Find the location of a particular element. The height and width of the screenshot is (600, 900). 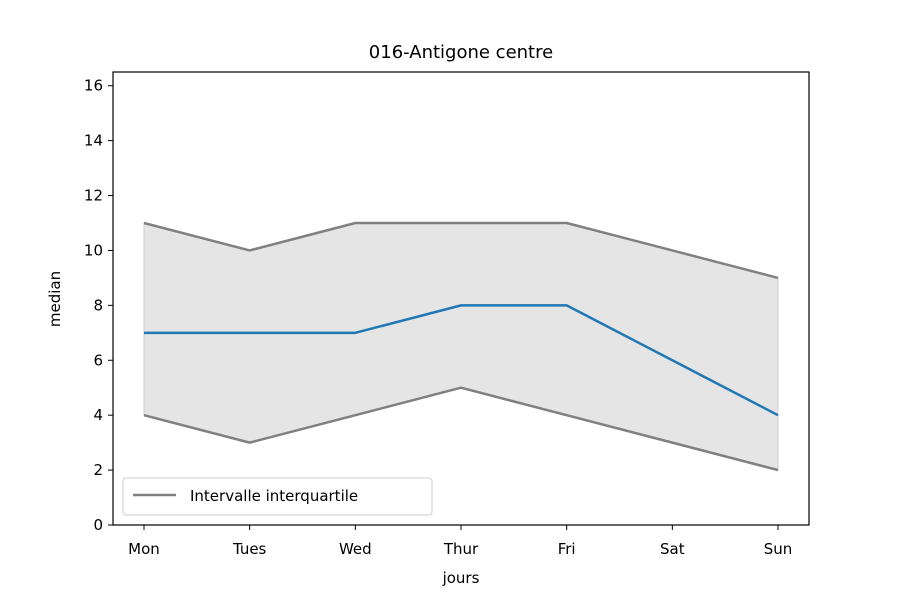

x-tick-label: Sun is located at coordinates (778, 549).